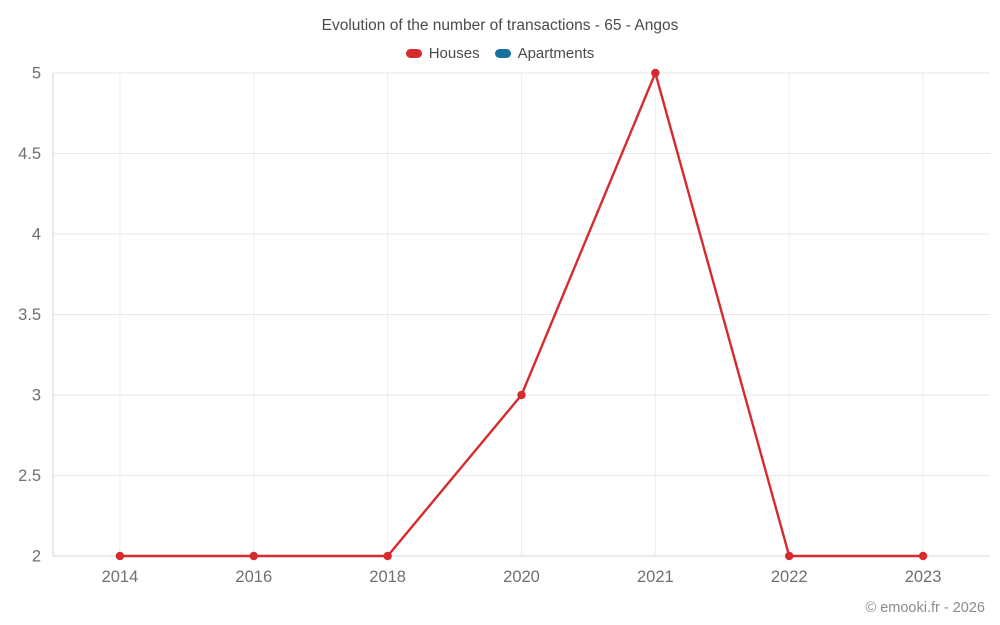 This screenshot has height=625, width=1000. I want to click on y-tick-label: 2, so click(36, 557).